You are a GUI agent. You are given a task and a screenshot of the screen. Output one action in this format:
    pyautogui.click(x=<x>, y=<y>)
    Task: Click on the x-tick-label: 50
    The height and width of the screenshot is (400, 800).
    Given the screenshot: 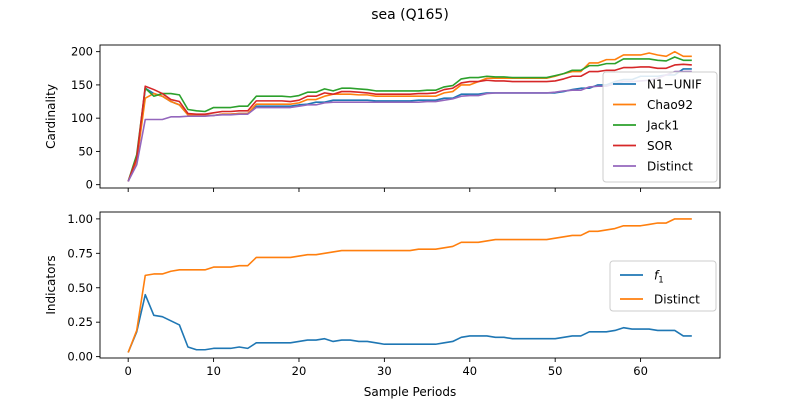 What is the action you would take?
    pyautogui.click(x=555, y=371)
    